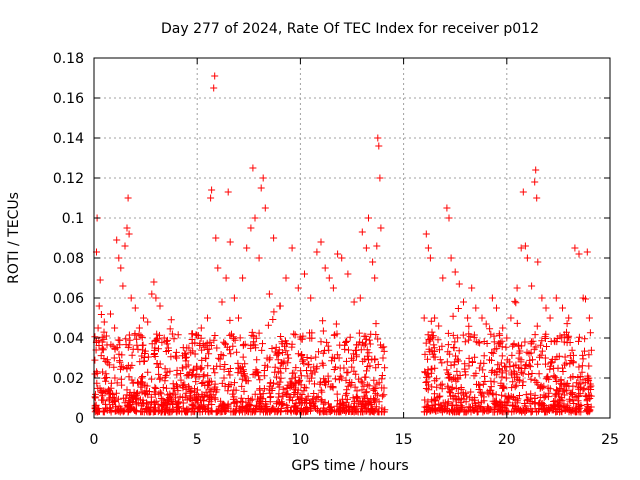 The image size is (640, 480). What do you see at coordinates (68, 379) in the screenshot?
I see `y-tick-label: 0.02` at bounding box center [68, 379].